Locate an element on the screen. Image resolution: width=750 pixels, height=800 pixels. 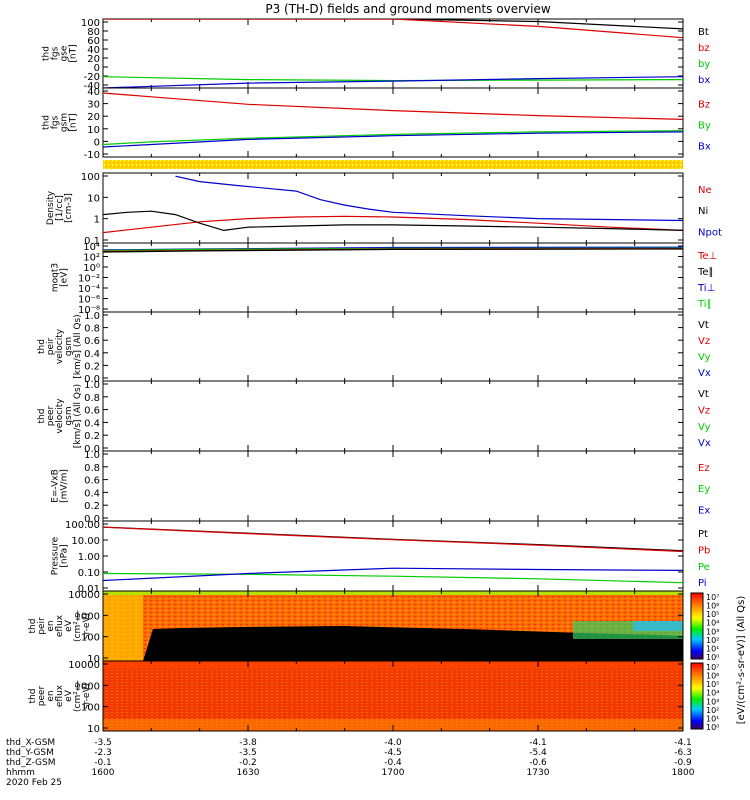
legend-Vz: Vz is located at coordinates (704, 410).